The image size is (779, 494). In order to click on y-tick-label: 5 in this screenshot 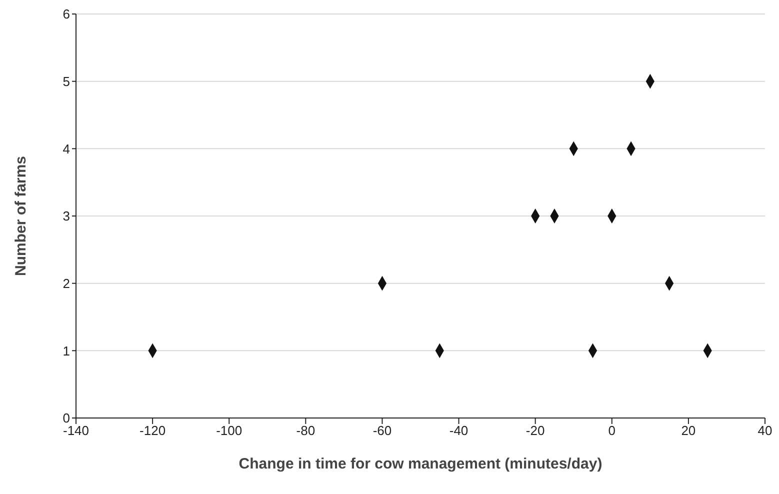, I will do `click(66, 81)`.